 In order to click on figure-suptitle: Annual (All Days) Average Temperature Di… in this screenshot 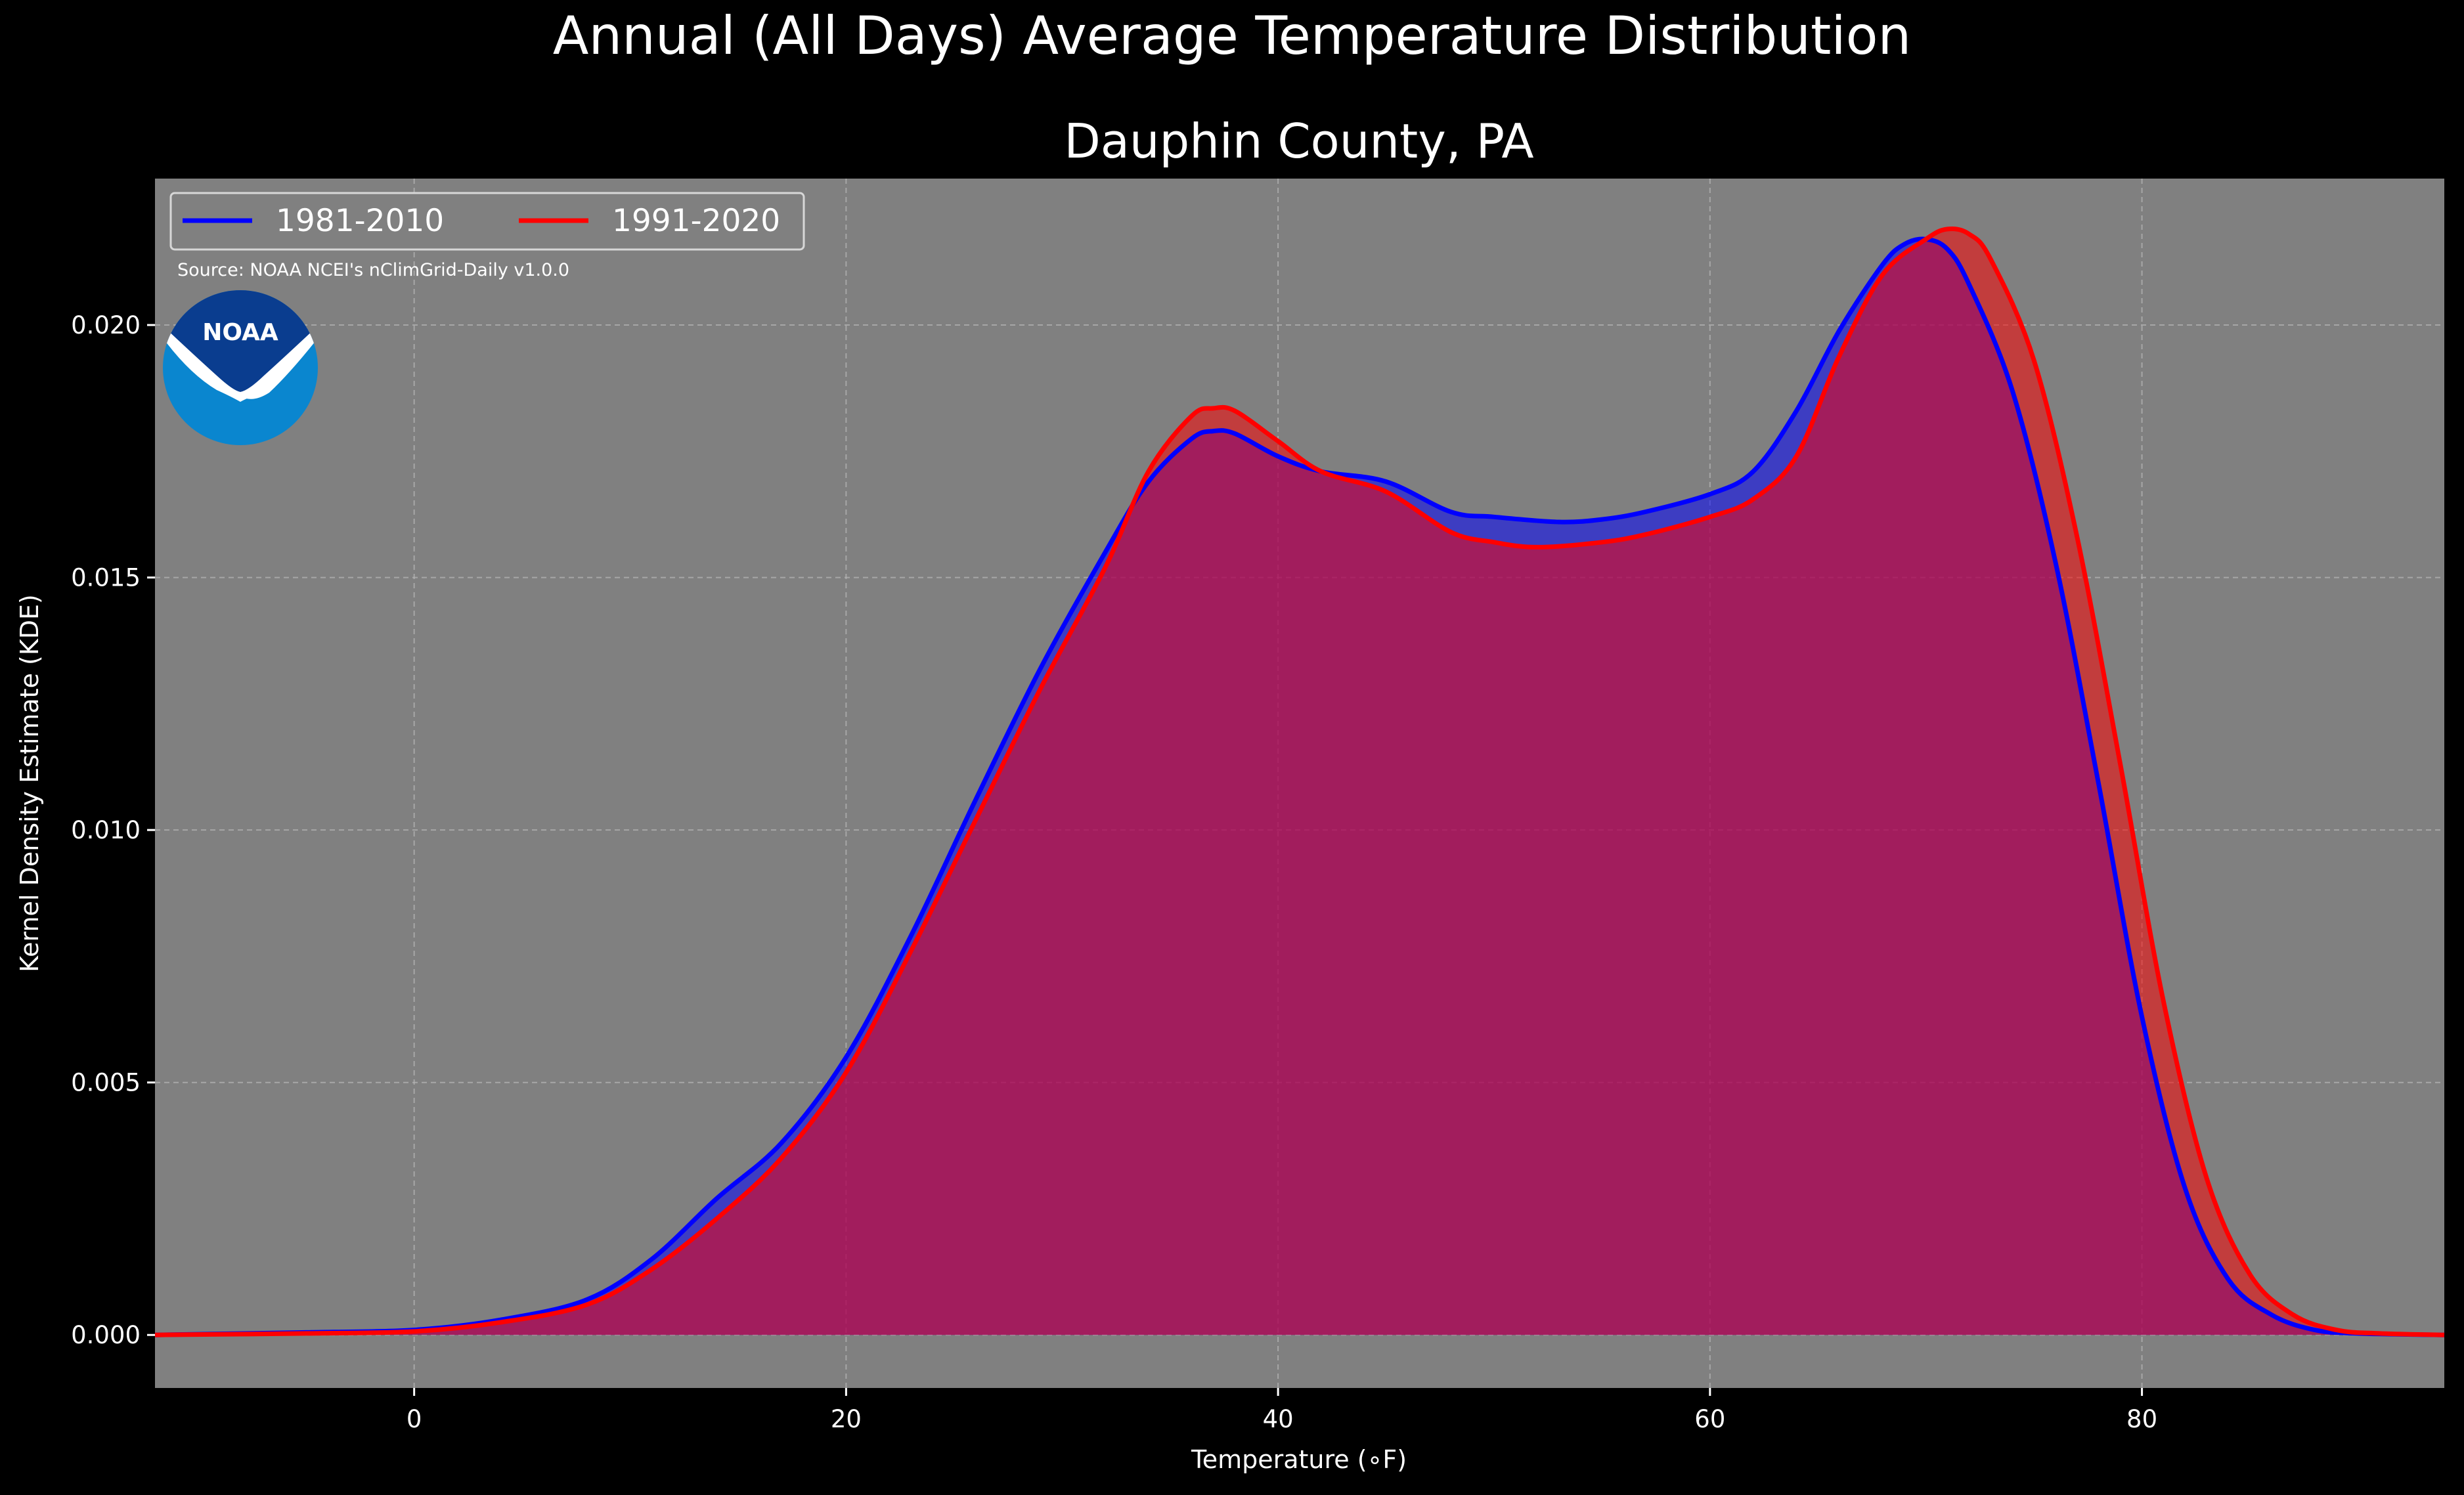, I will do `click(1232, 35)`.